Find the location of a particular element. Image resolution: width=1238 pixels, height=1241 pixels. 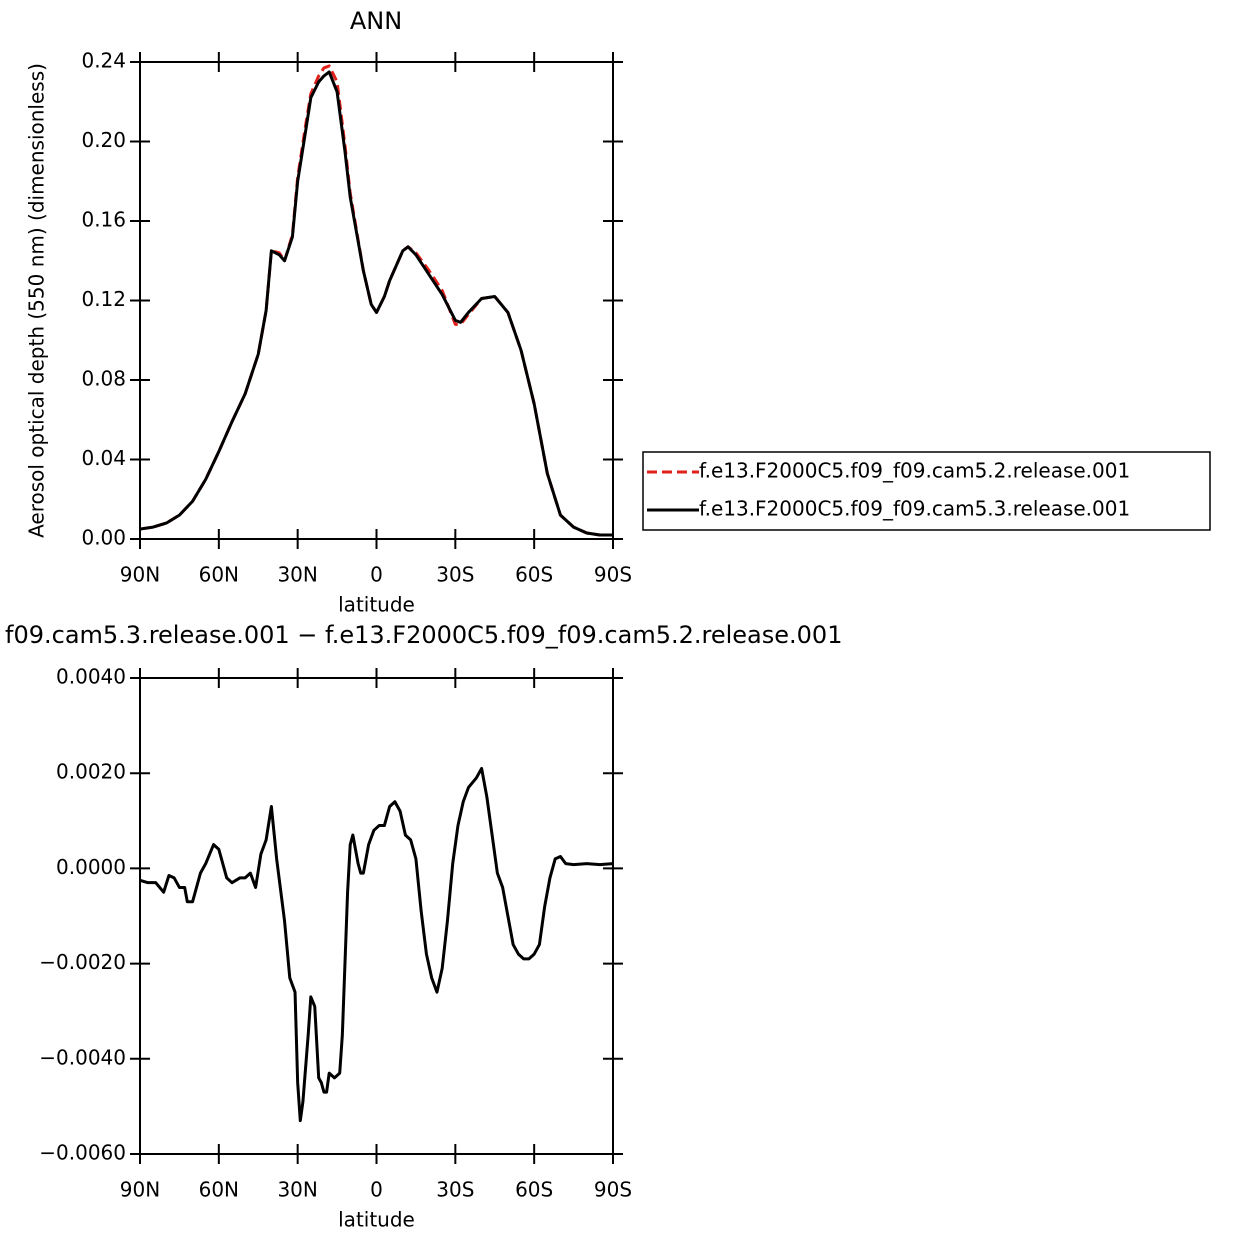

y-tick-label: 0.00 is located at coordinates (103, 538).